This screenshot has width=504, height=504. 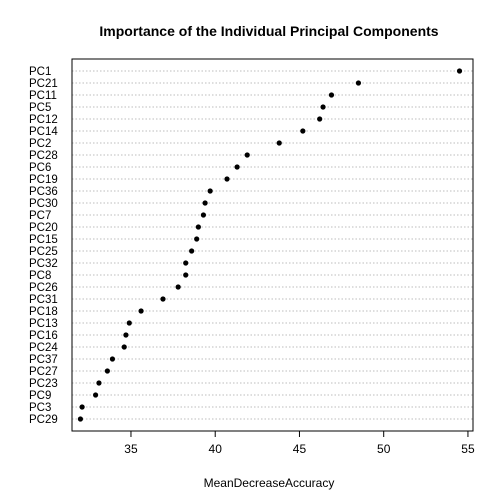 I want to click on category-label: PC29, so click(x=43, y=420).